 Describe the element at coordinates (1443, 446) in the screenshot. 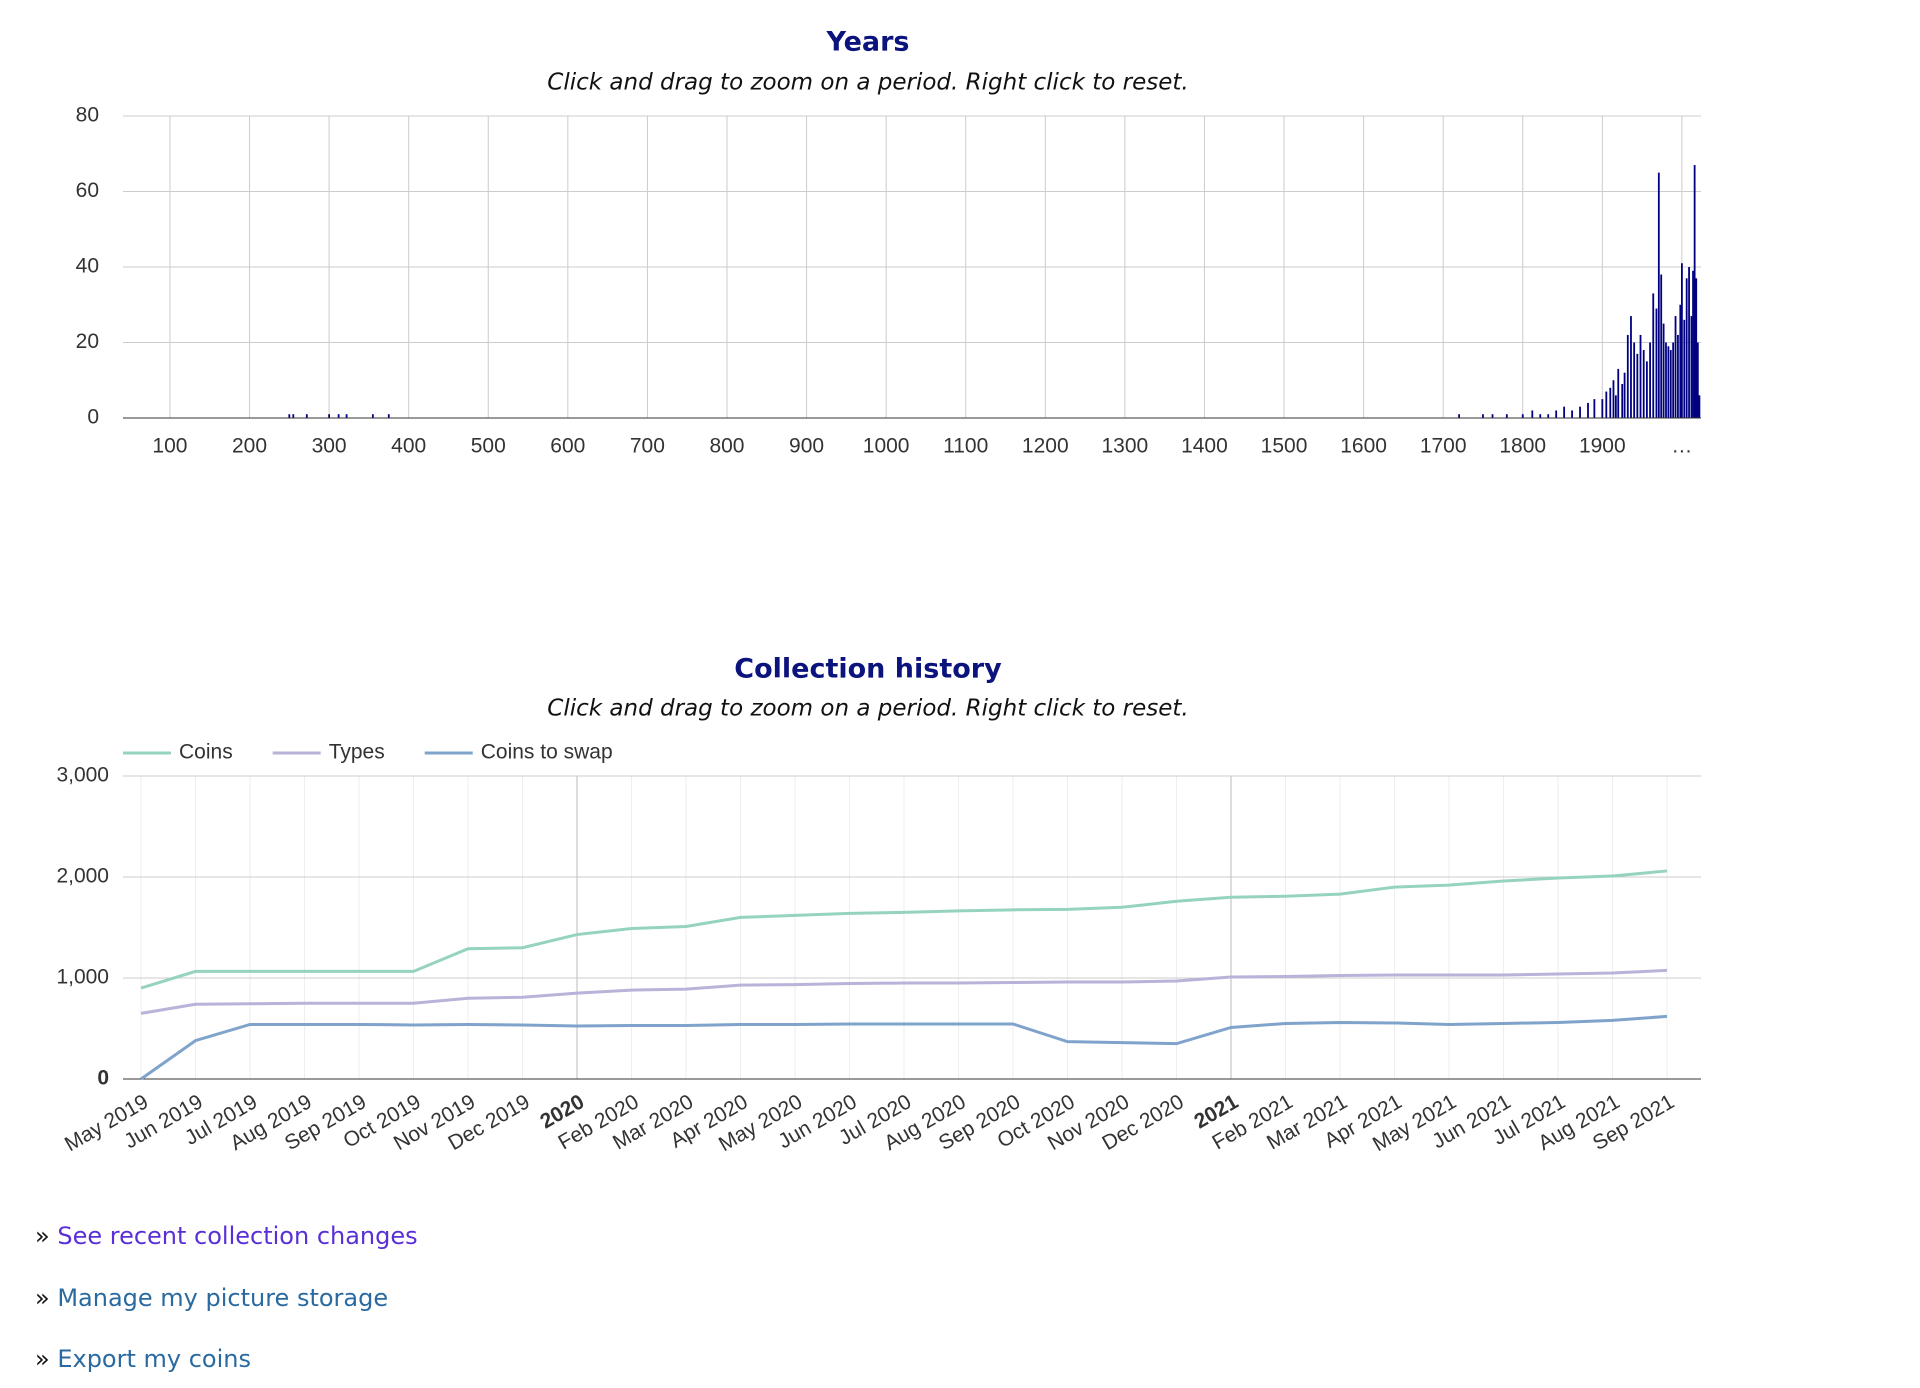

I see `x-tick-label: 1700` at that location.